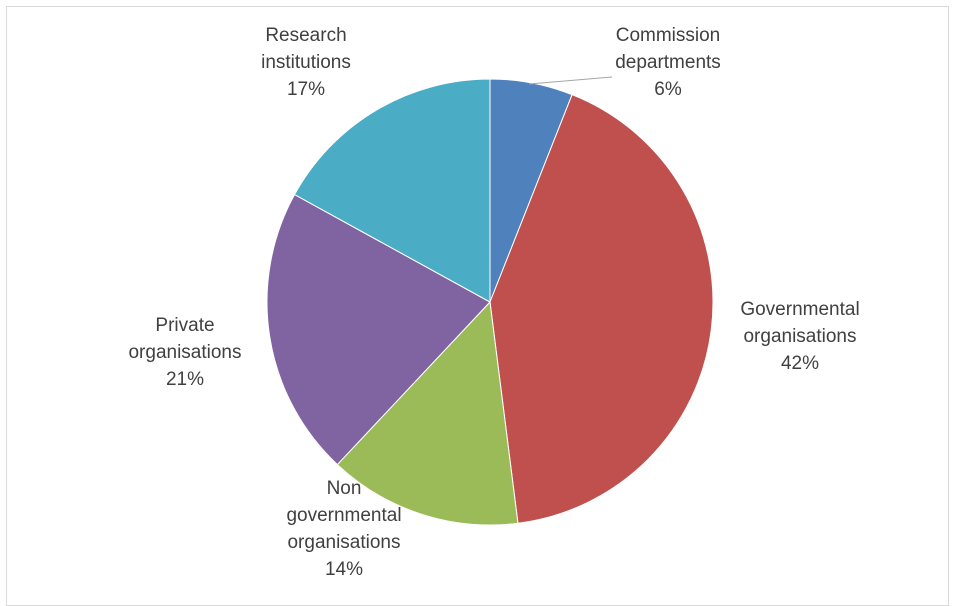  I want to click on slice-label-commission-departments: Commission departments 6%, so click(668, 62).